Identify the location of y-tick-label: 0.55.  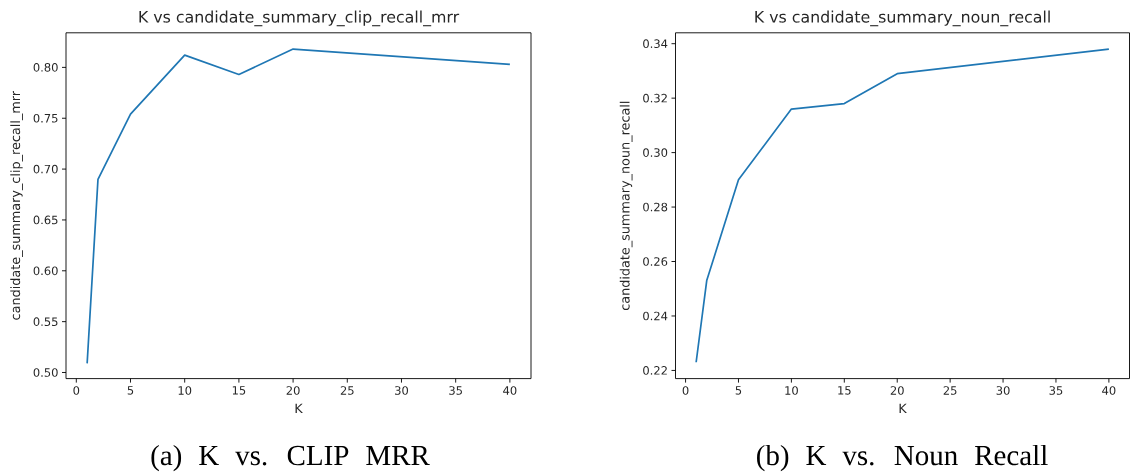
(45, 321).